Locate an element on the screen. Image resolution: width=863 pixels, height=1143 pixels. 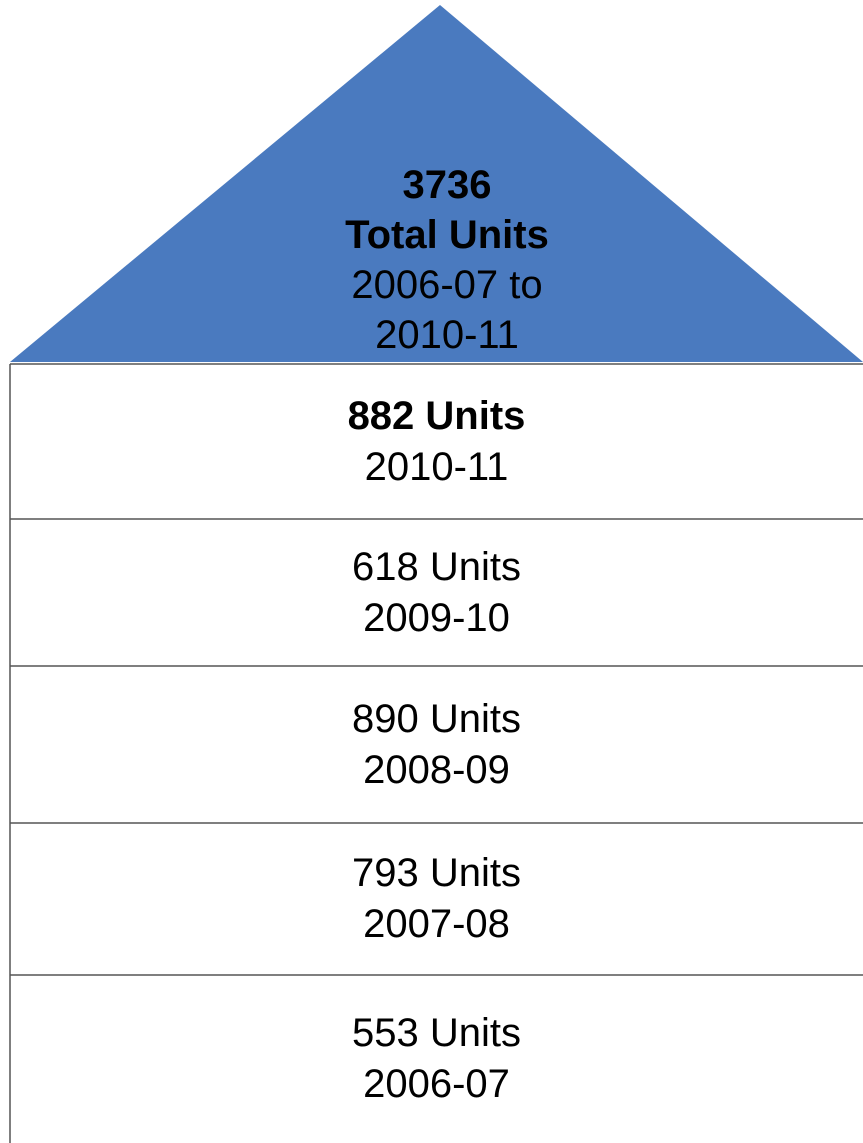
floor: 882 Units 2010-11 is located at coordinates (436, 441).